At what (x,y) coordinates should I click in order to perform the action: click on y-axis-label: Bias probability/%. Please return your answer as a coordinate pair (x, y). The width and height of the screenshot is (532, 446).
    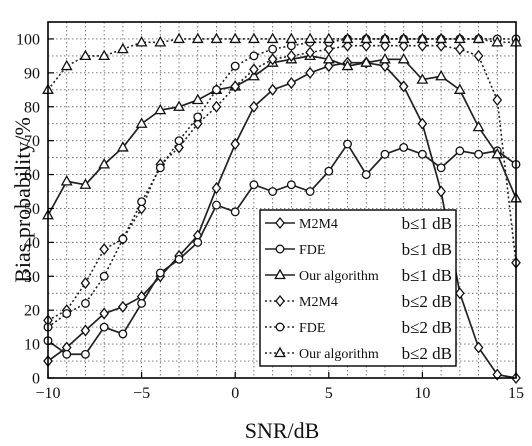
    Looking at the image, I should click on (22, 200).